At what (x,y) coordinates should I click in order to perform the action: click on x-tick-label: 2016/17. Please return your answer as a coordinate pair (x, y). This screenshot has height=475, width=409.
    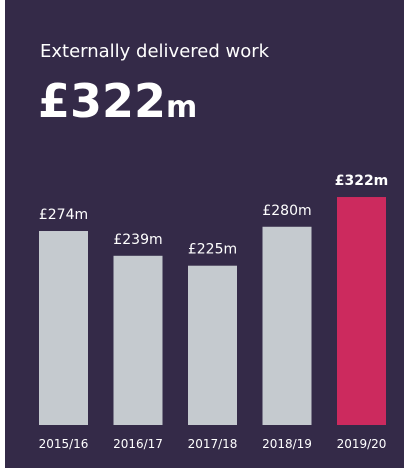
    Looking at the image, I should click on (138, 444).